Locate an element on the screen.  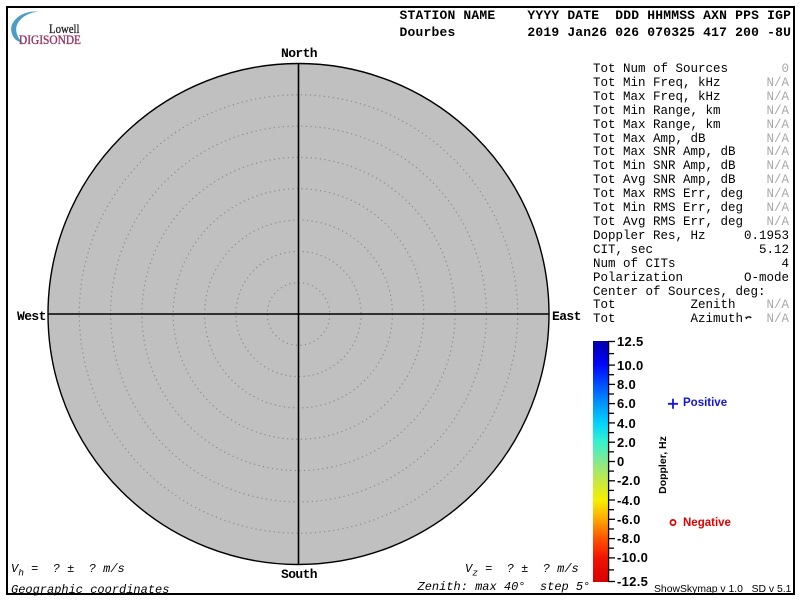
svg-text: 12.5 is located at coordinates (630, 342).